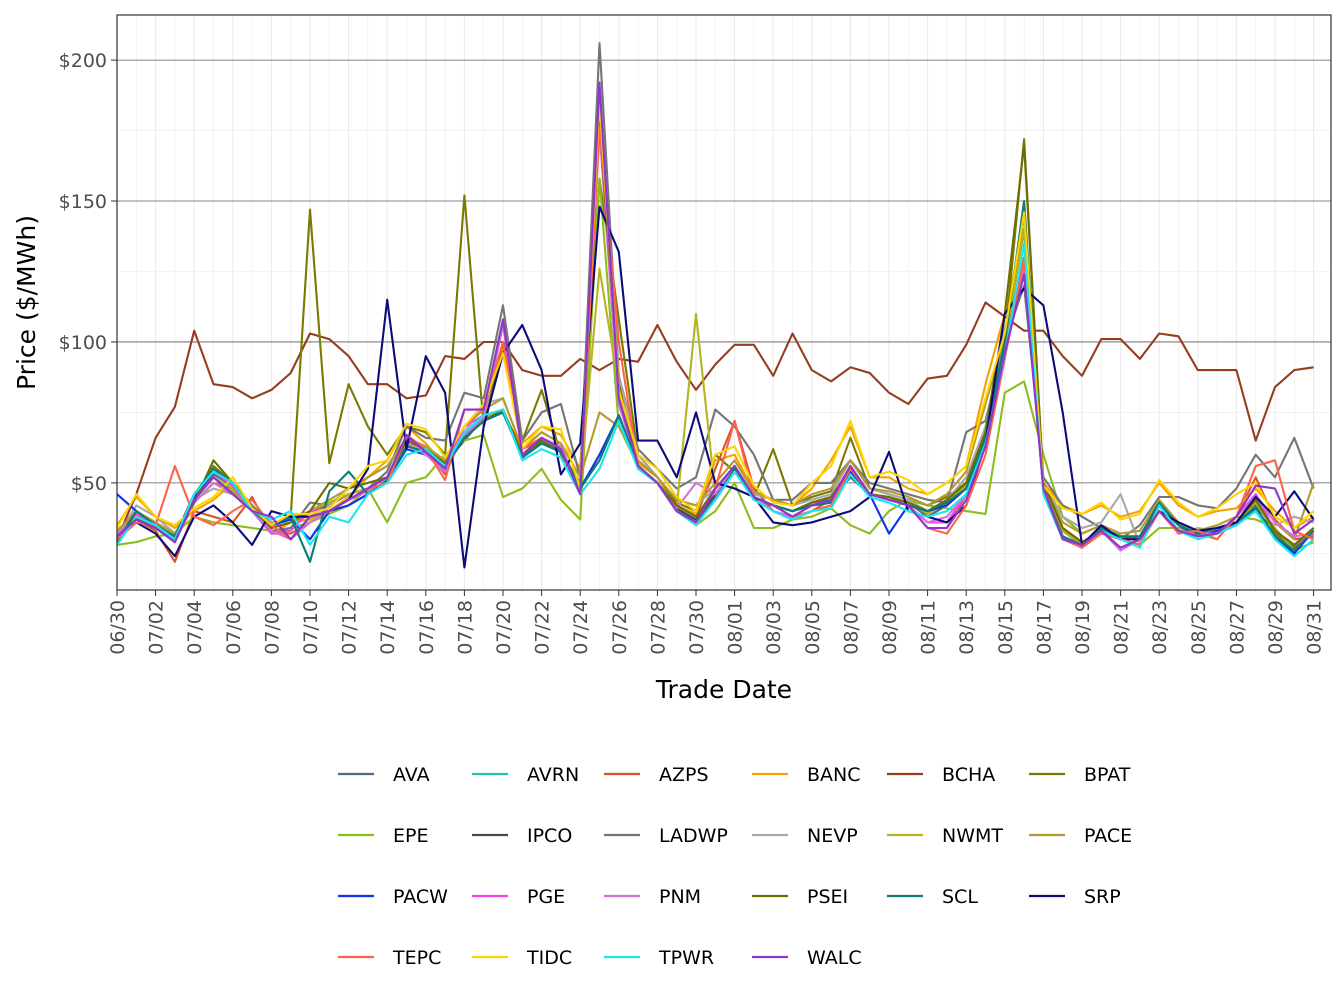  Describe the element at coordinates (549, 836) in the screenshot. I see `legend-label: IPCO` at that location.